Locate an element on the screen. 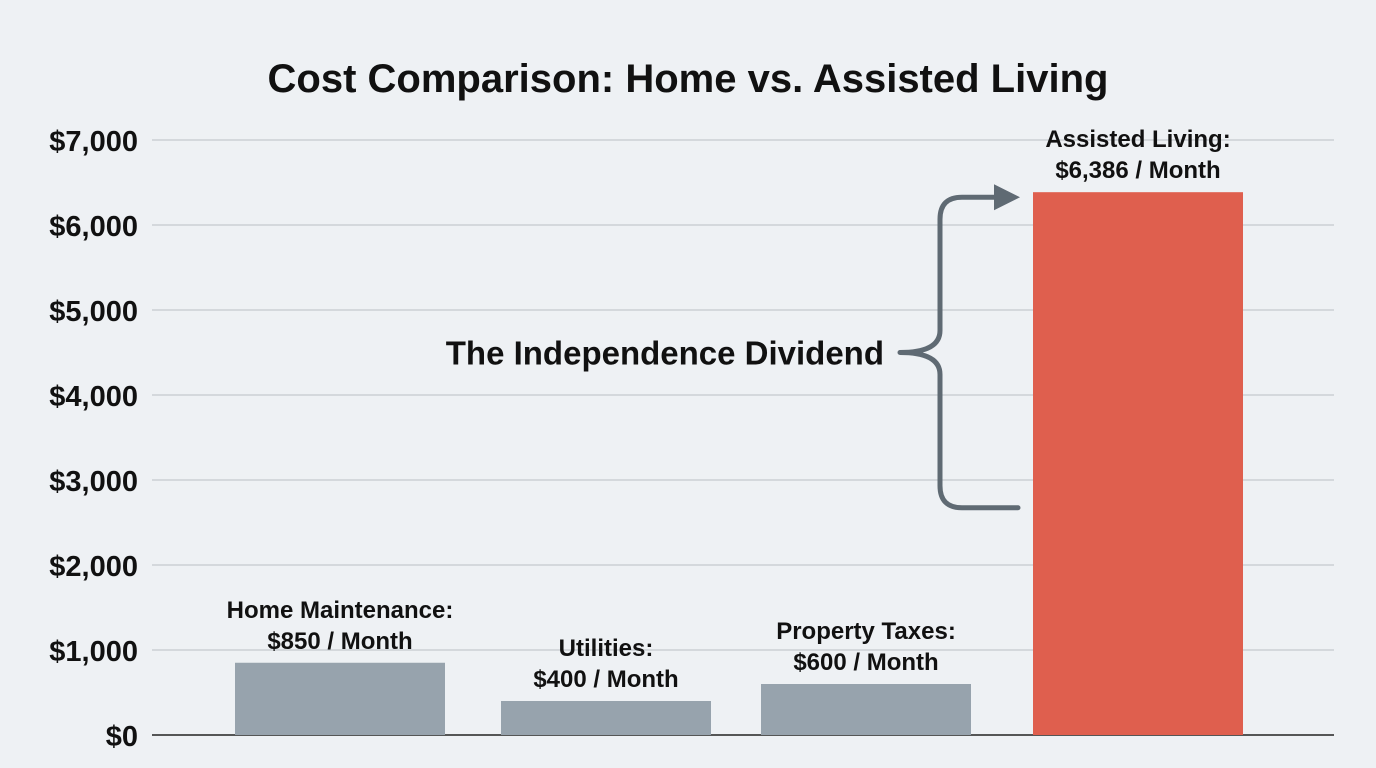 This screenshot has height=768, width=1376. bar-data-label: $600 / Month is located at coordinates (865, 662).